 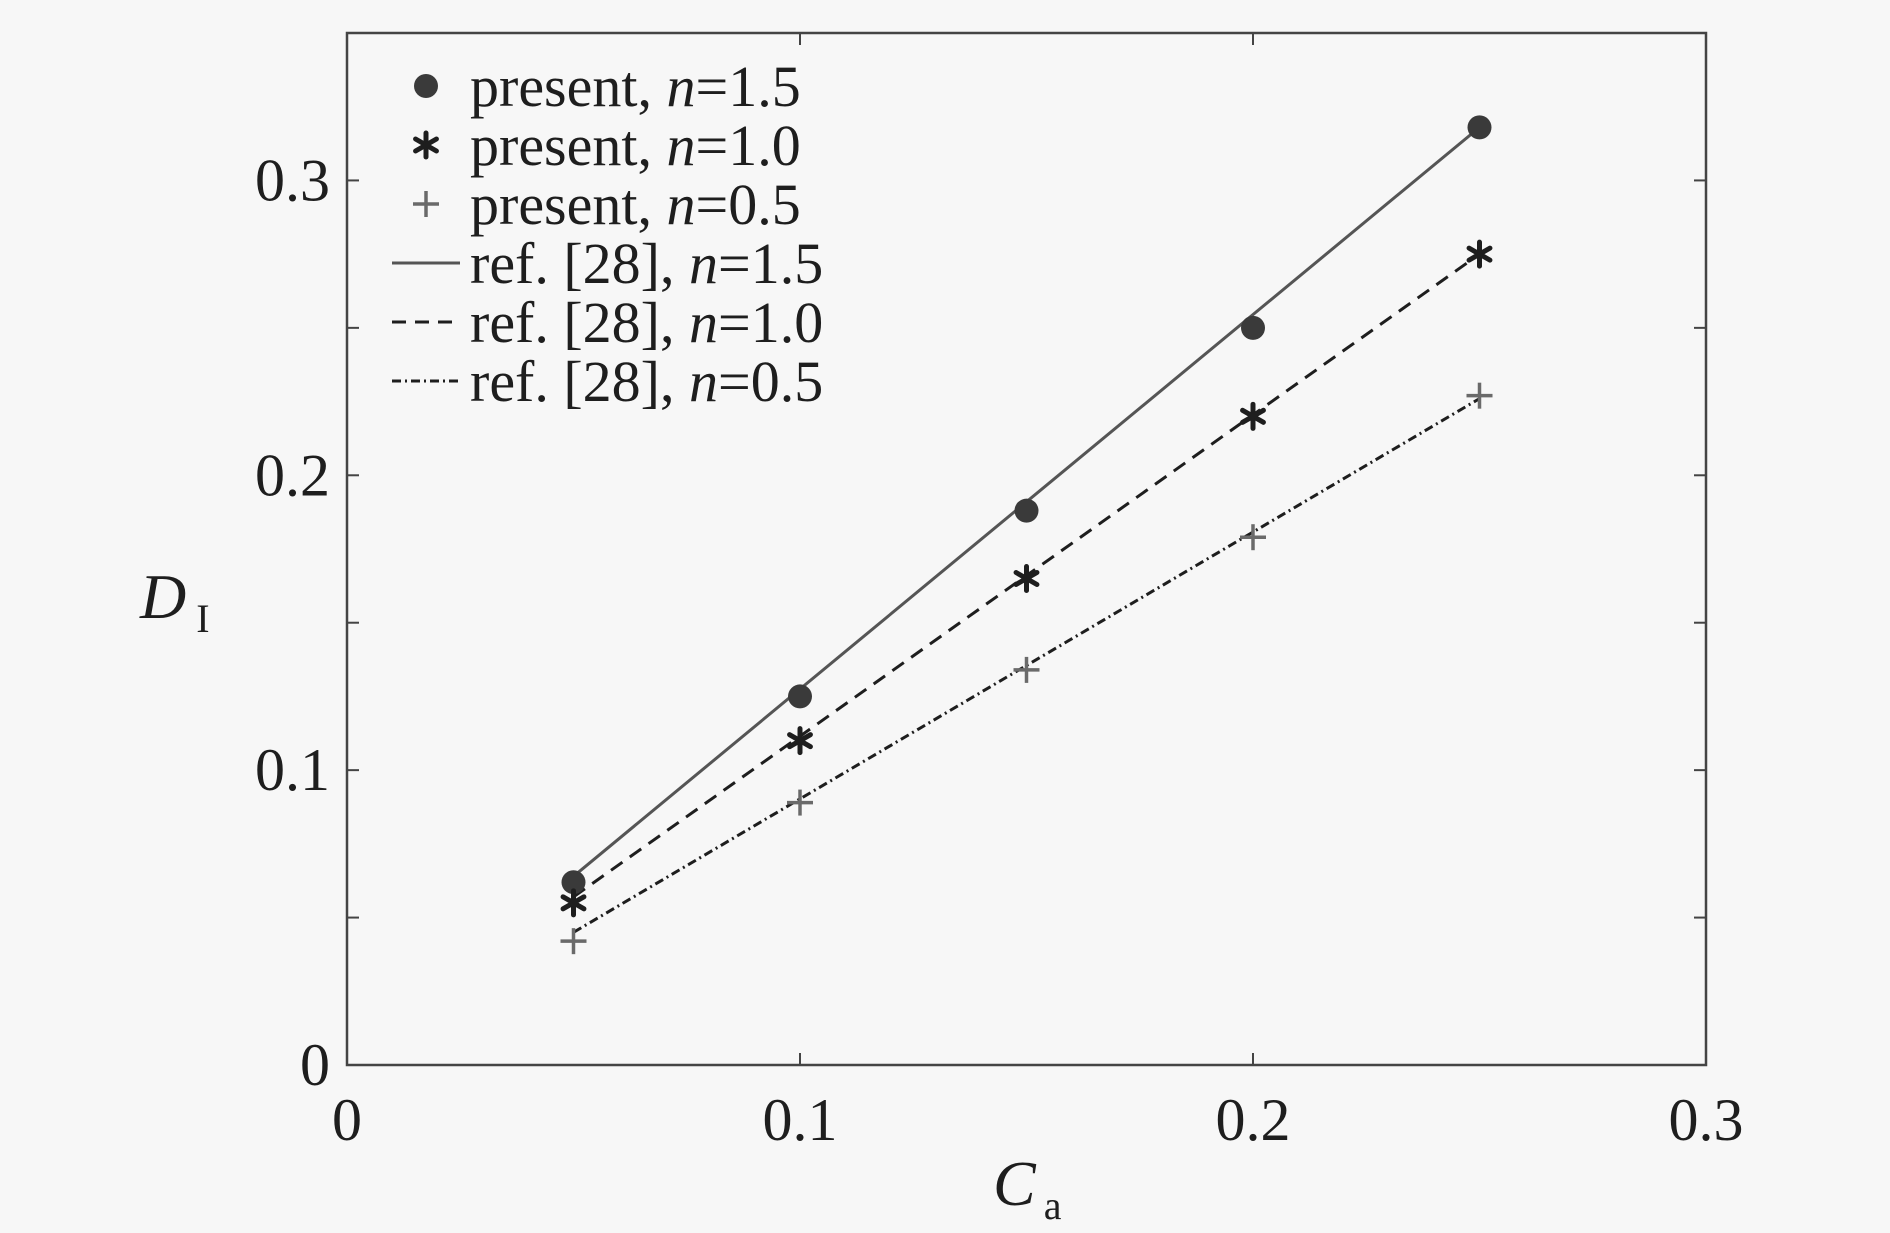 I want to click on y-tick-label: 0.2, so click(x=292, y=475).